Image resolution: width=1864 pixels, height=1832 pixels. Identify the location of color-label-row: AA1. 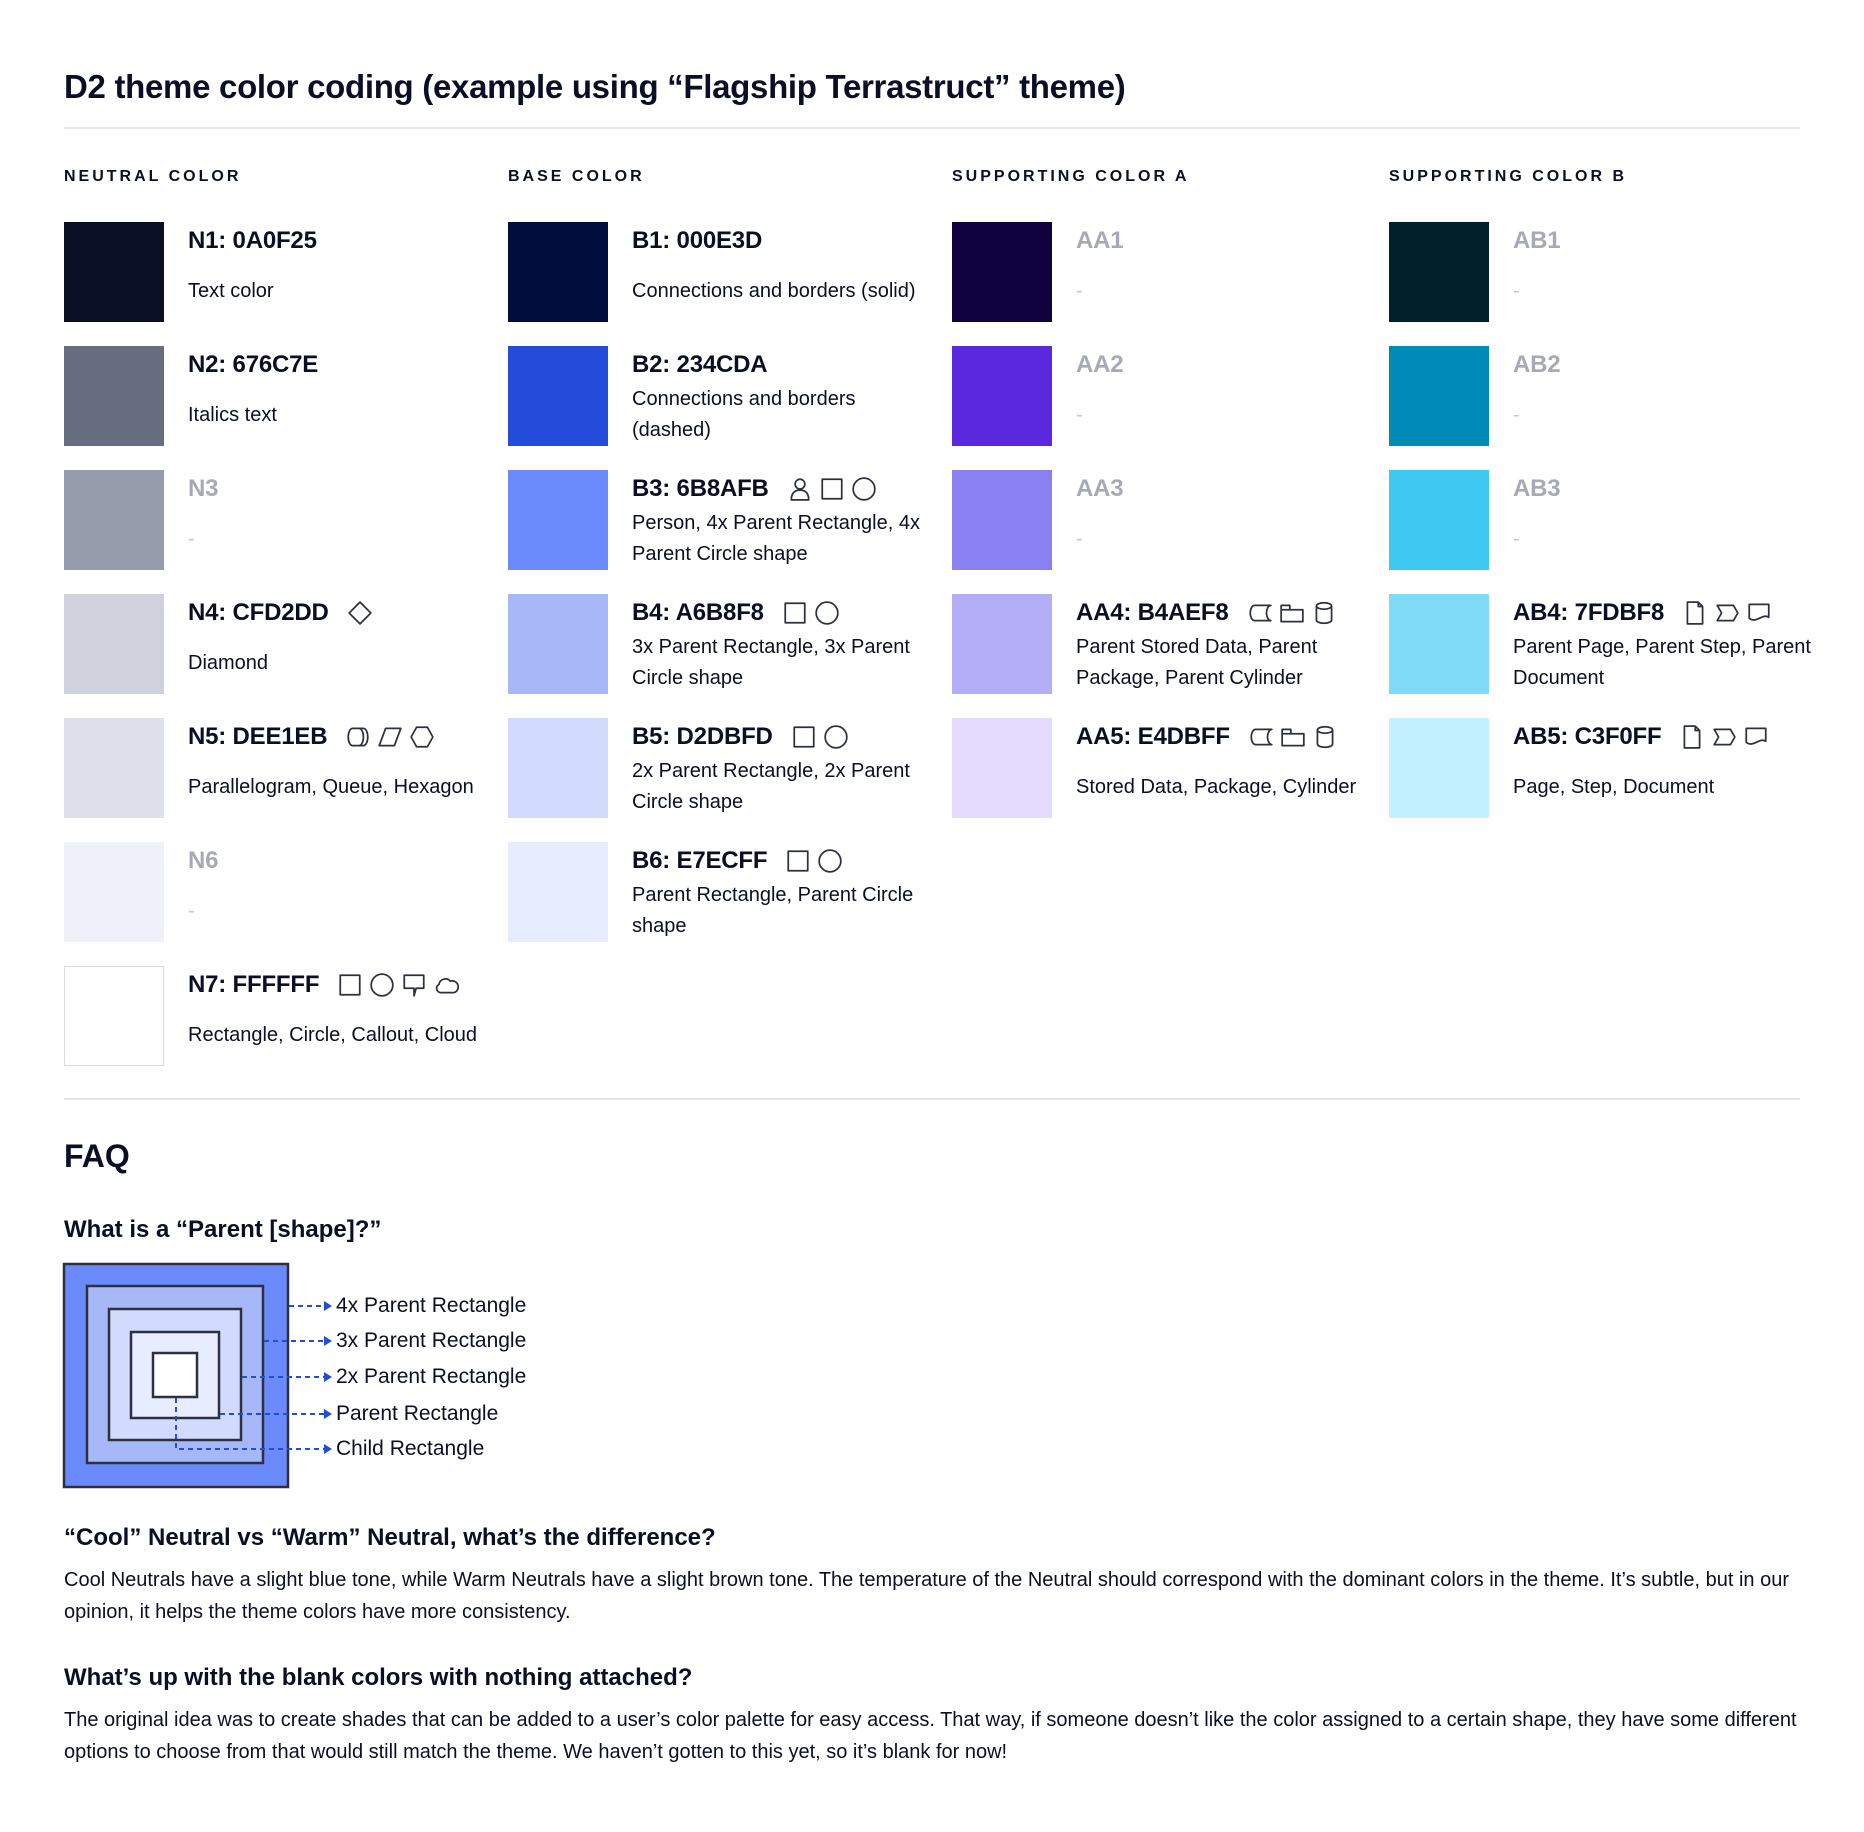
(1100, 241).